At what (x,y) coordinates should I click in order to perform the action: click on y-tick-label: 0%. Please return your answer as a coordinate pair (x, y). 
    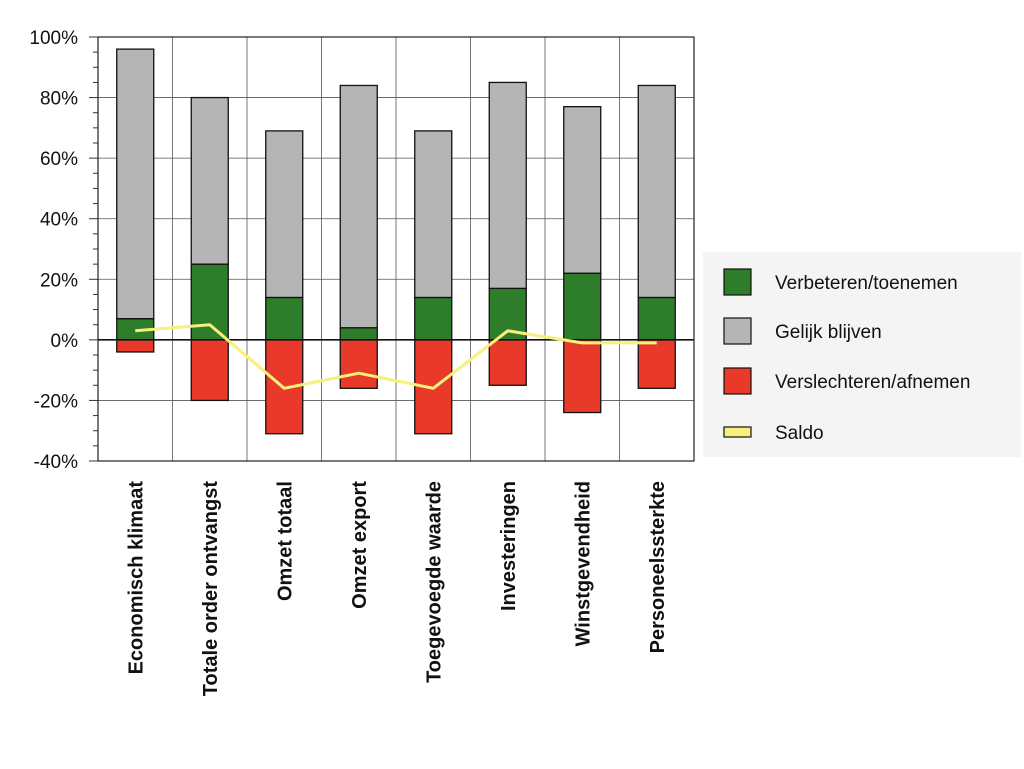
    Looking at the image, I should click on (65, 341).